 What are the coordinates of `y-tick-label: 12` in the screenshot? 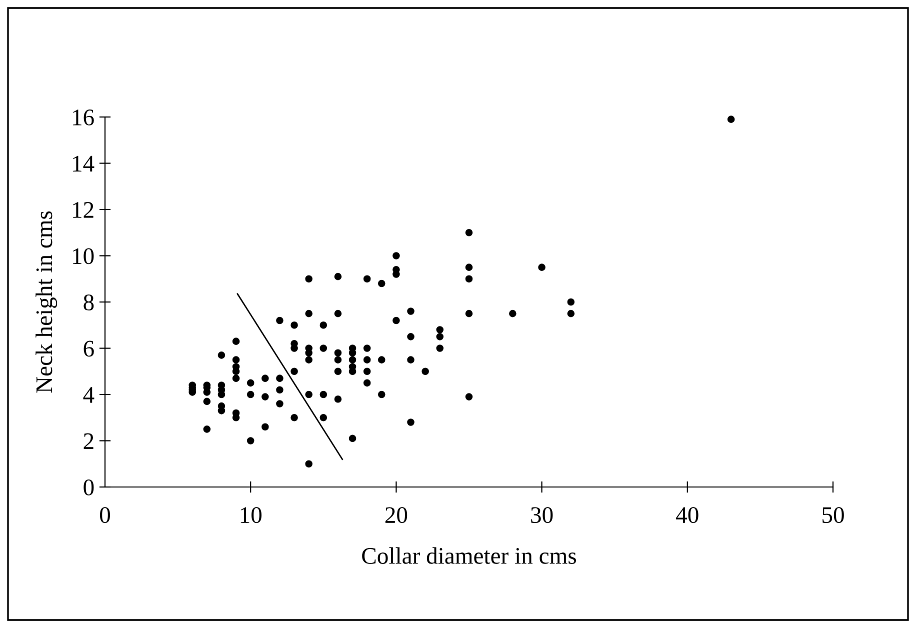 It's located at (83, 210).